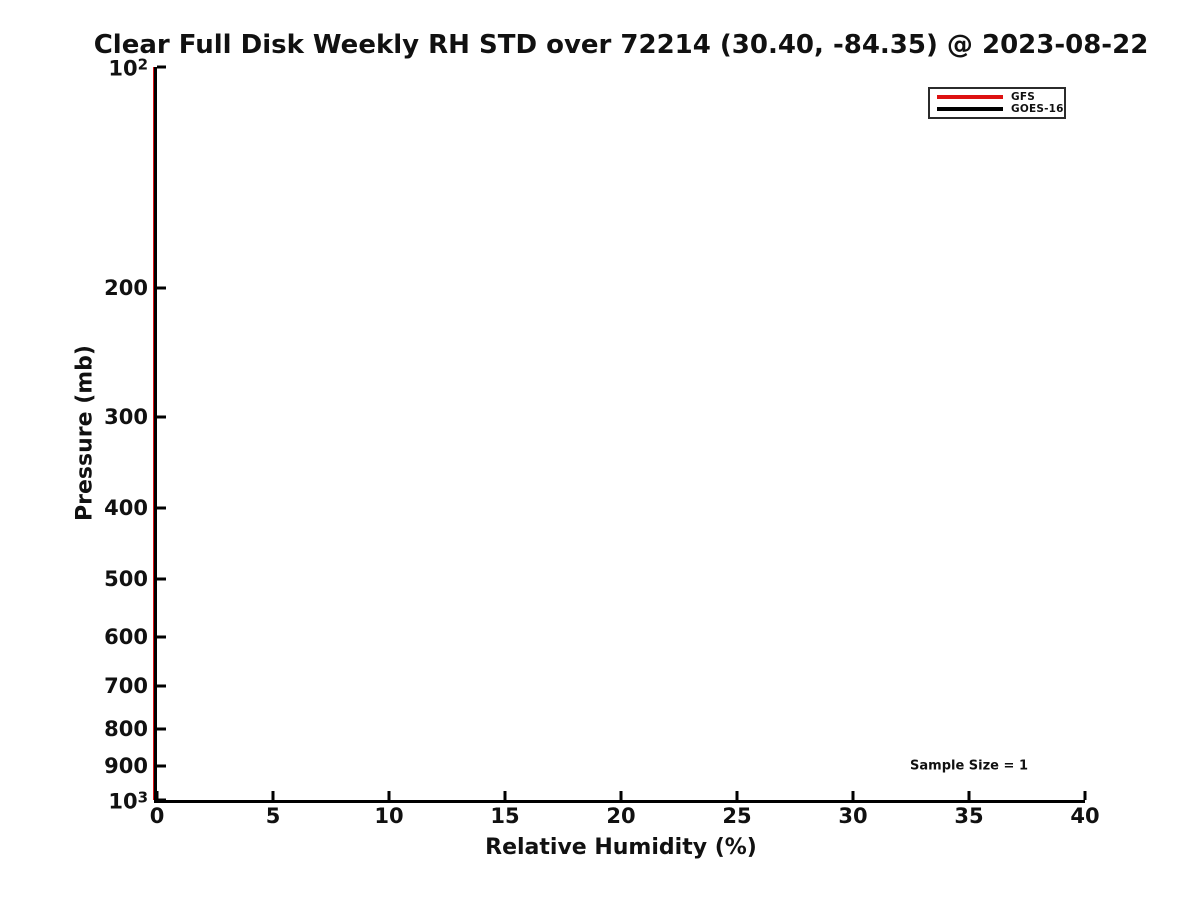  I want to click on legend-label: GFS, so click(1023, 97).